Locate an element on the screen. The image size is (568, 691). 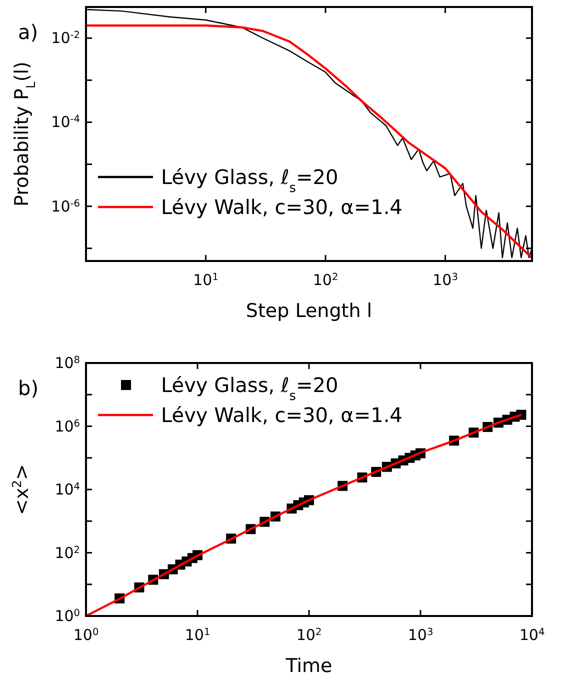
x-tick-label: 10$^{4}$ is located at coordinates (532, 635).